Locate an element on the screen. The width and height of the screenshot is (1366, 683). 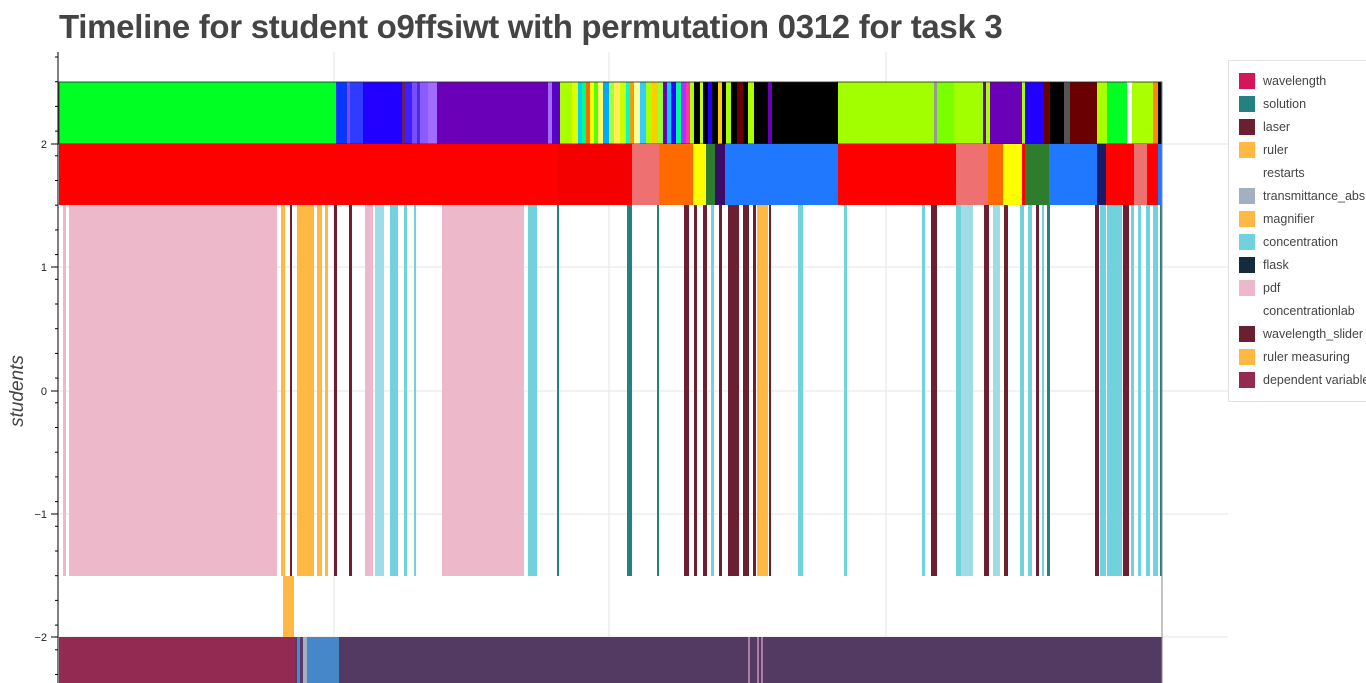
legend-item: ruler is located at coordinates (1263, 150).